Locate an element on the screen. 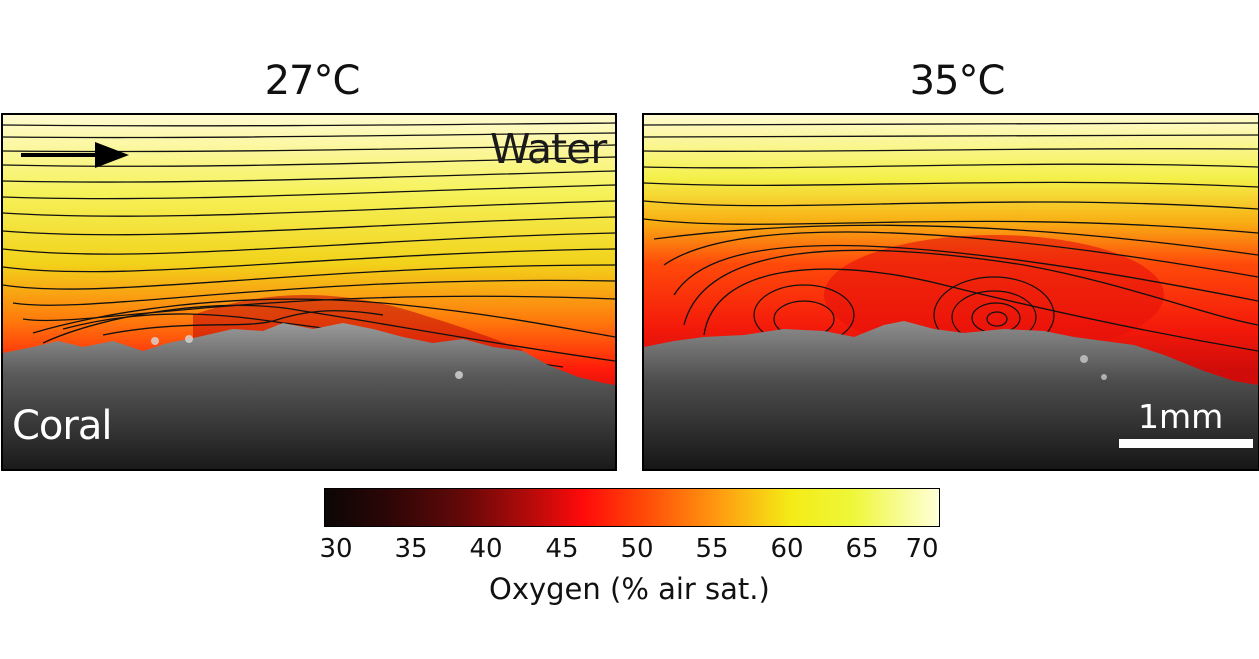 The width and height of the screenshot is (1259, 659). water-label: Water is located at coordinates (548, 149).